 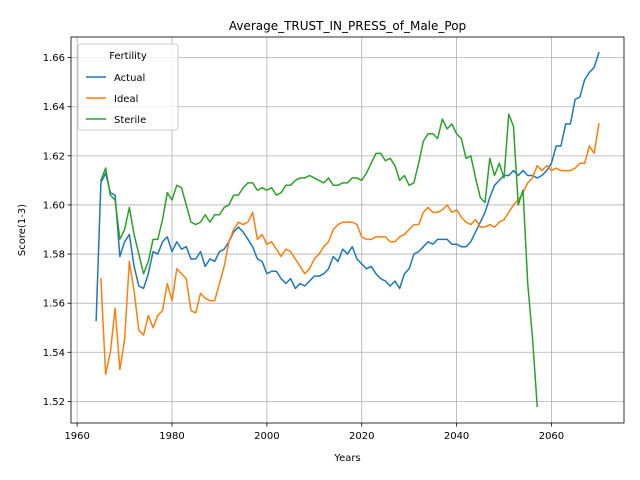 I want to click on y-axis-title: Score(1-3), so click(x=22, y=230).